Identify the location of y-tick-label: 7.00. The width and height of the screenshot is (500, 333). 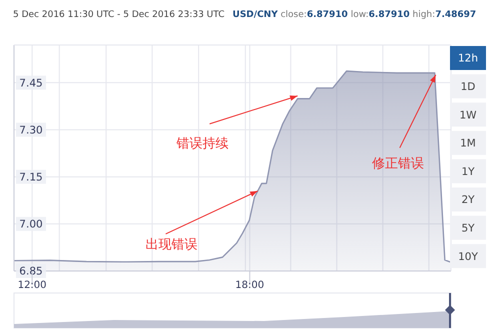
(31, 224).